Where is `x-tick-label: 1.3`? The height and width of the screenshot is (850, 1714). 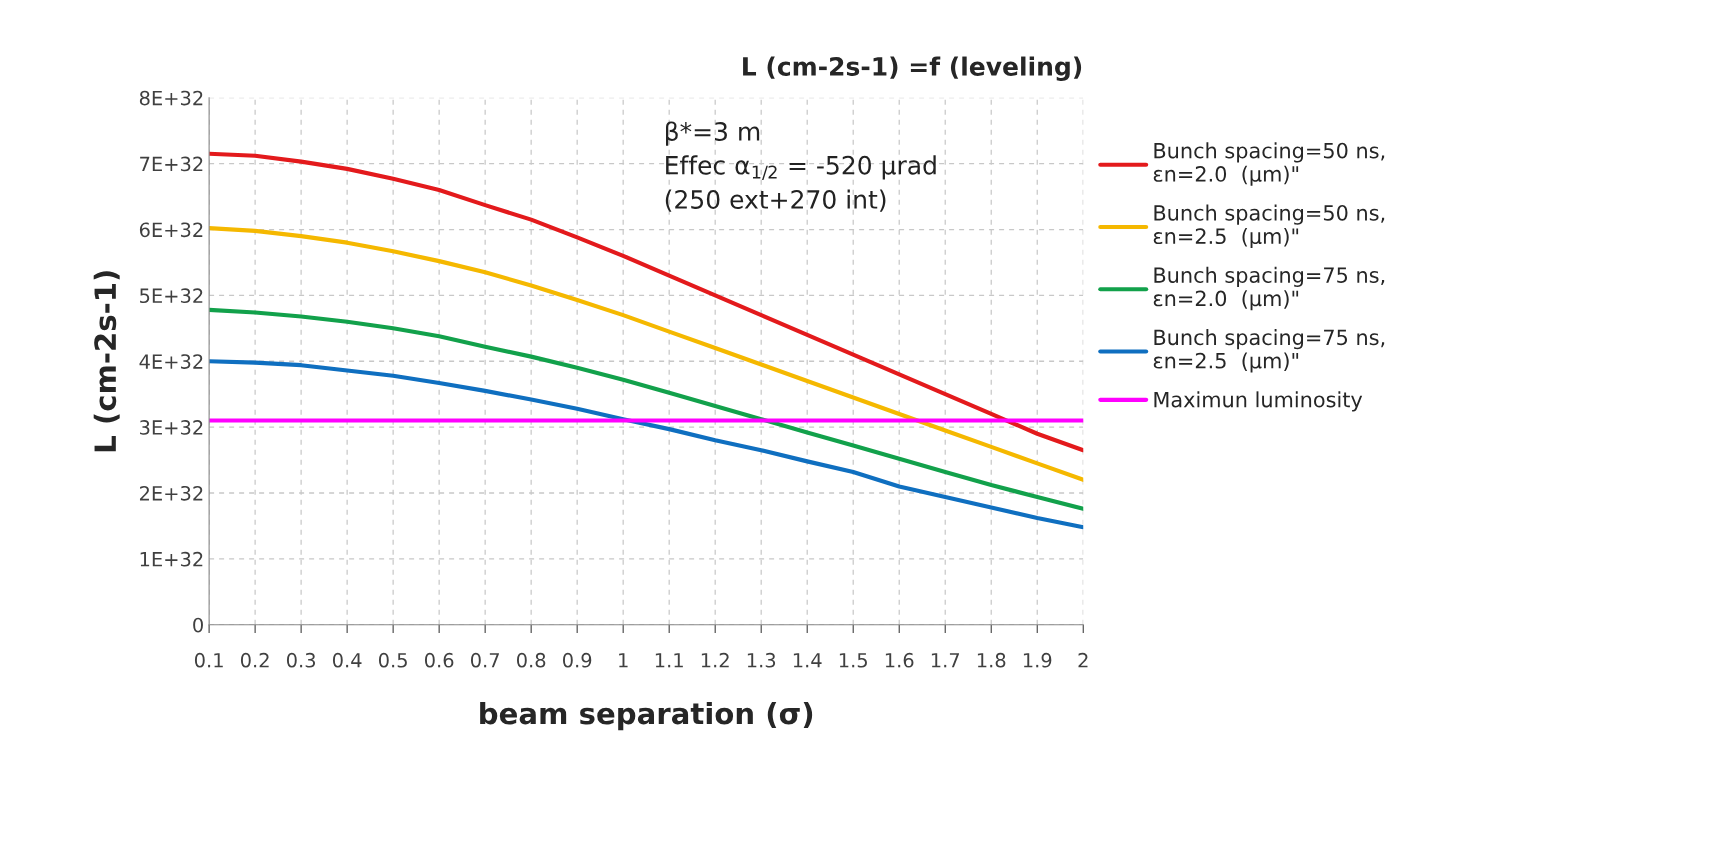 x-tick-label: 1.3 is located at coordinates (761, 660).